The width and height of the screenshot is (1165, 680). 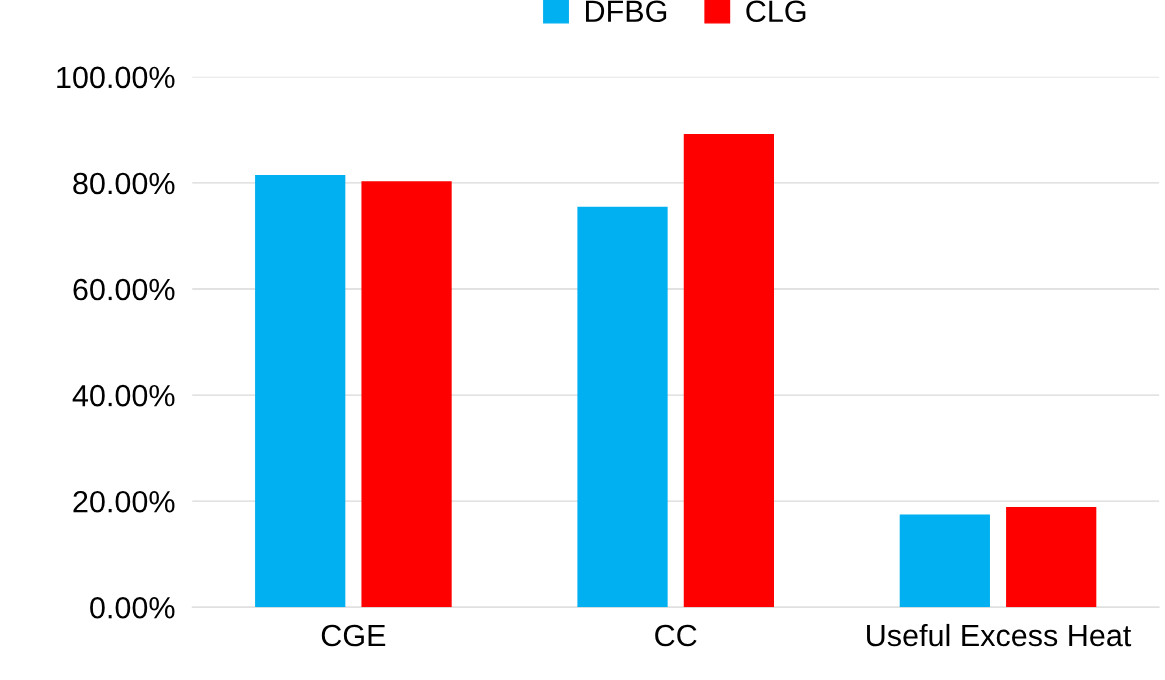 I want to click on legend-label: CLG, so click(x=776, y=11).